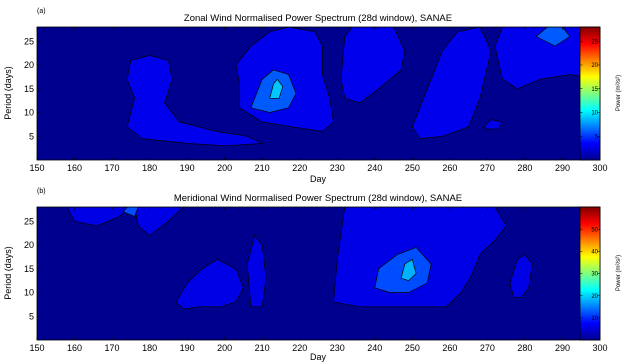 The height and width of the screenshot is (363, 636). Describe the element at coordinates (594, 230) in the screenshot. I see `colorbar-tick-label: 50` at that location.